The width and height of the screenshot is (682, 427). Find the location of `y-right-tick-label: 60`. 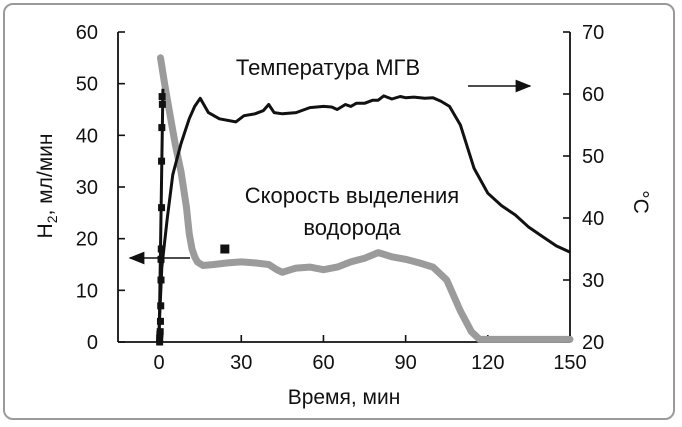

y-right-tick-label: 60 is located at coordinates (593, 95).